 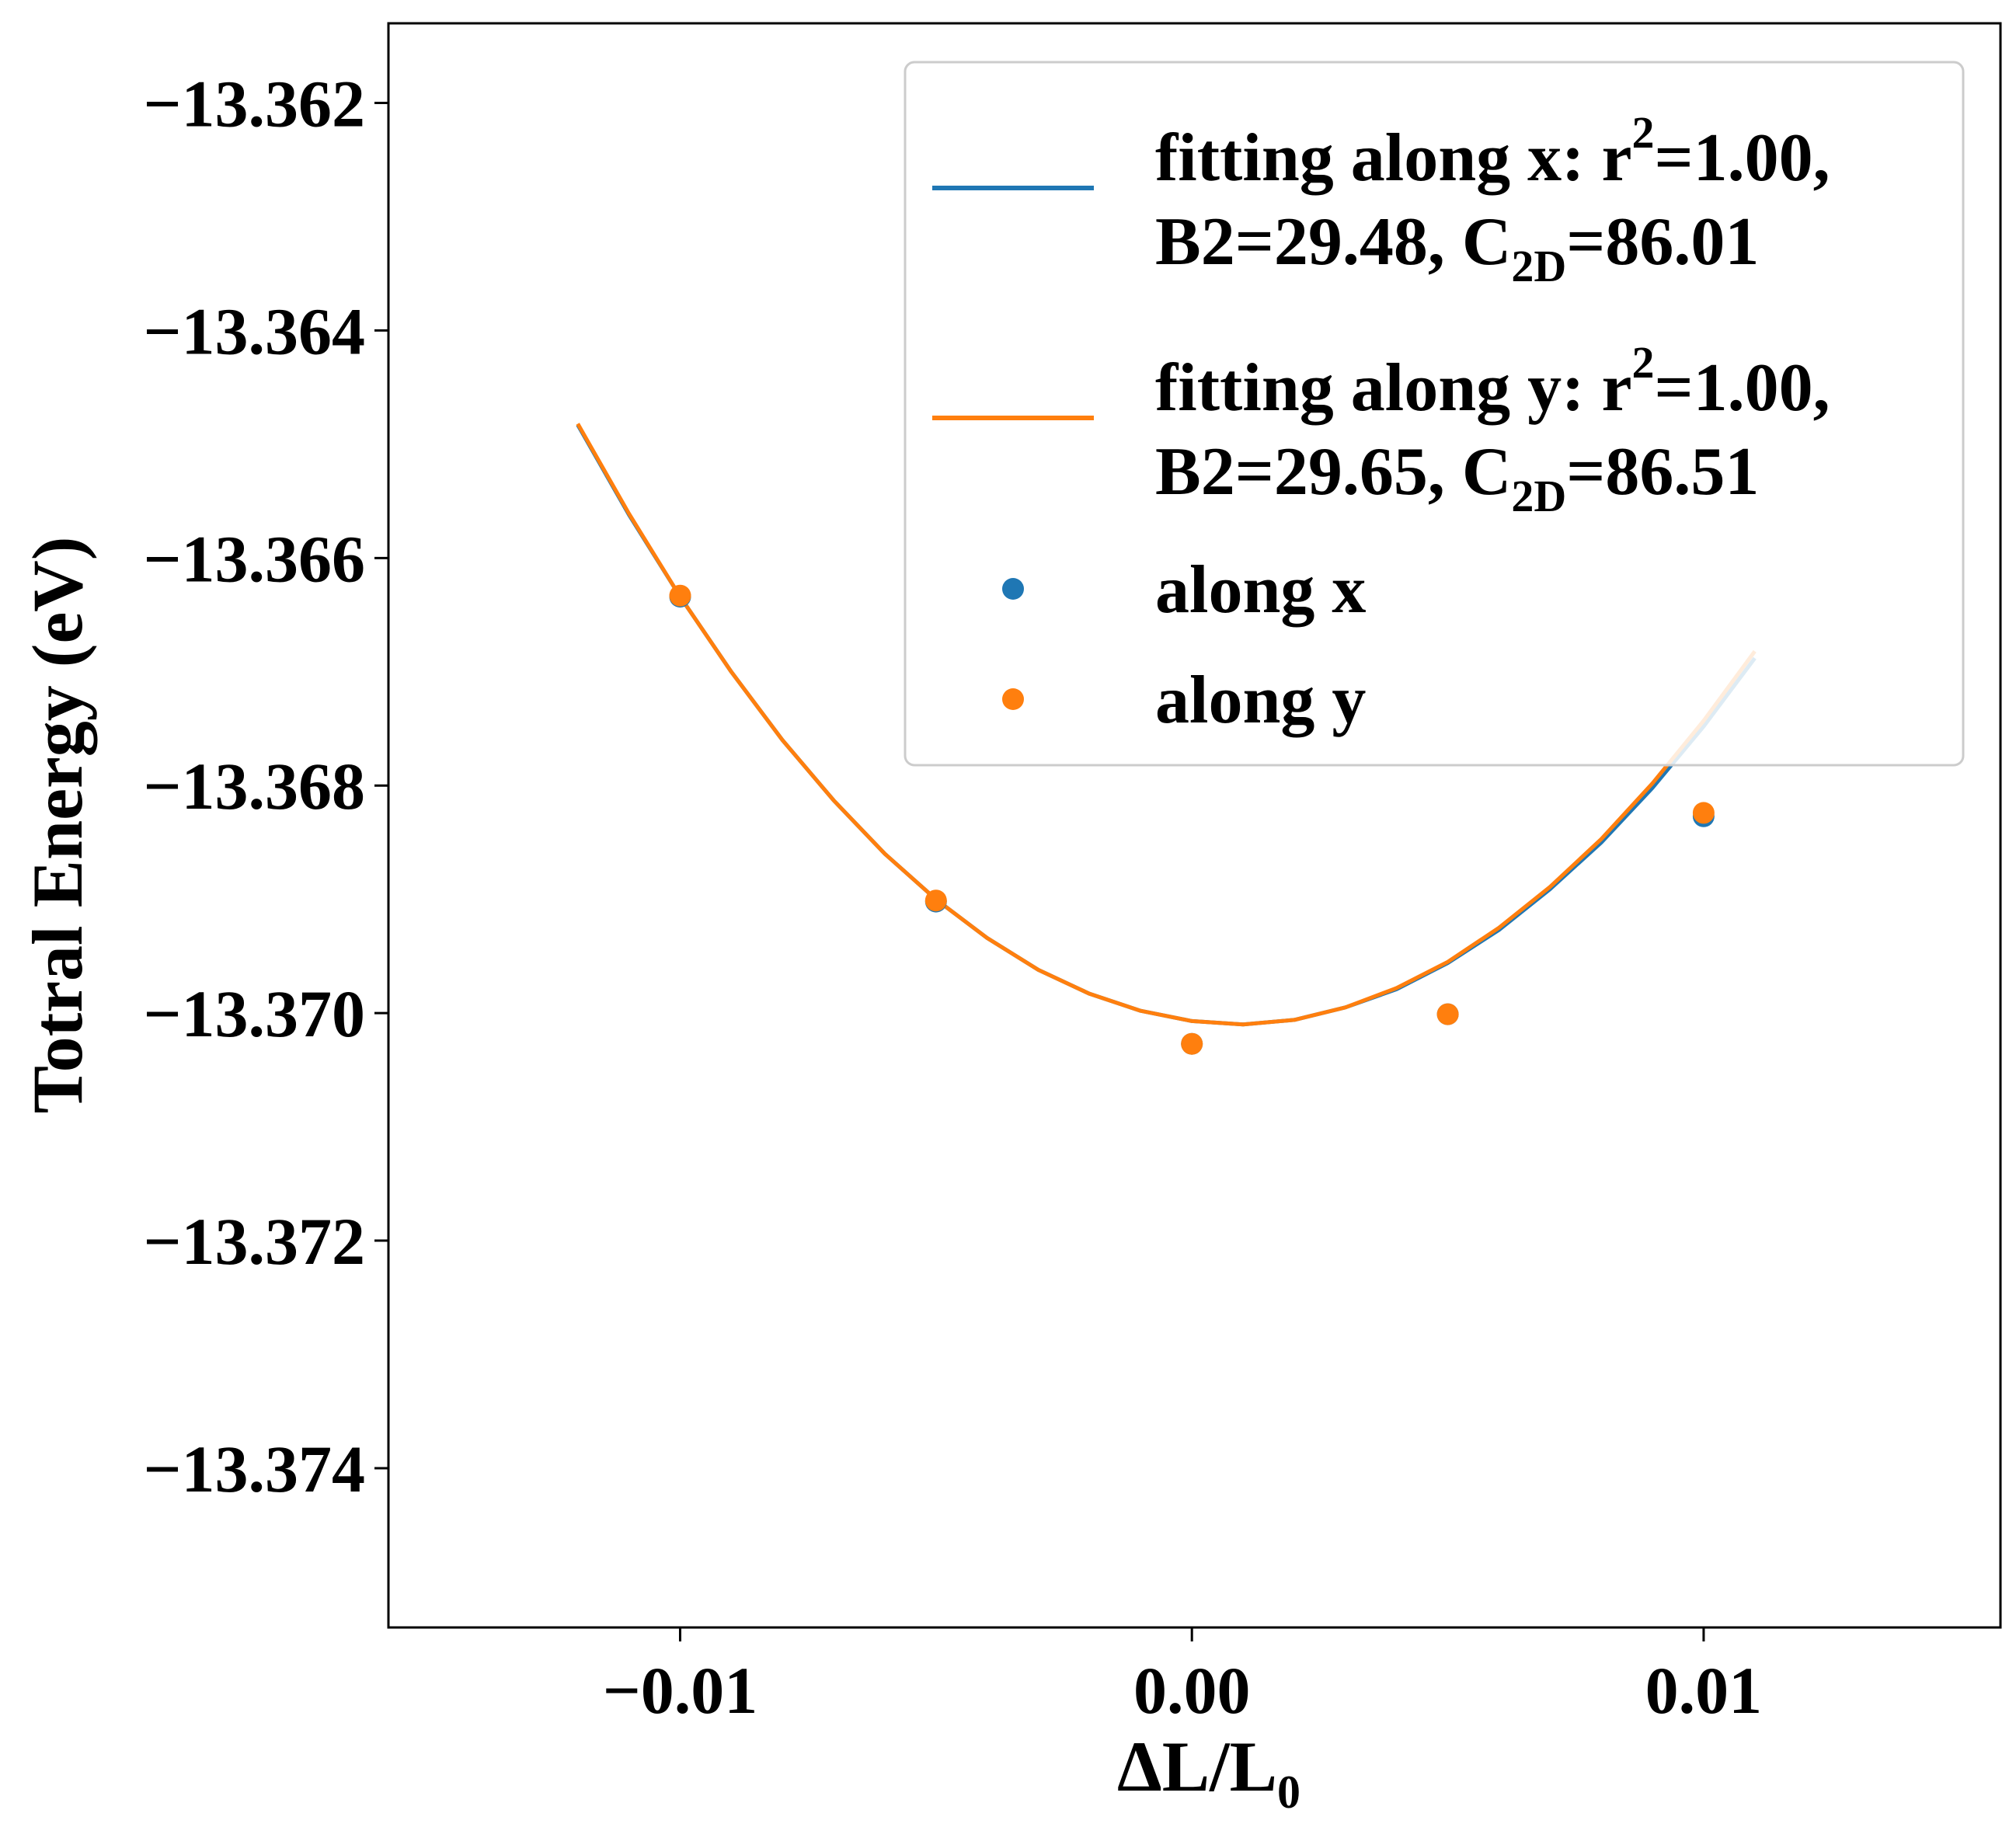 I want to click on x-axis-label-subscript: 0, so click(x=1288, y=1792).